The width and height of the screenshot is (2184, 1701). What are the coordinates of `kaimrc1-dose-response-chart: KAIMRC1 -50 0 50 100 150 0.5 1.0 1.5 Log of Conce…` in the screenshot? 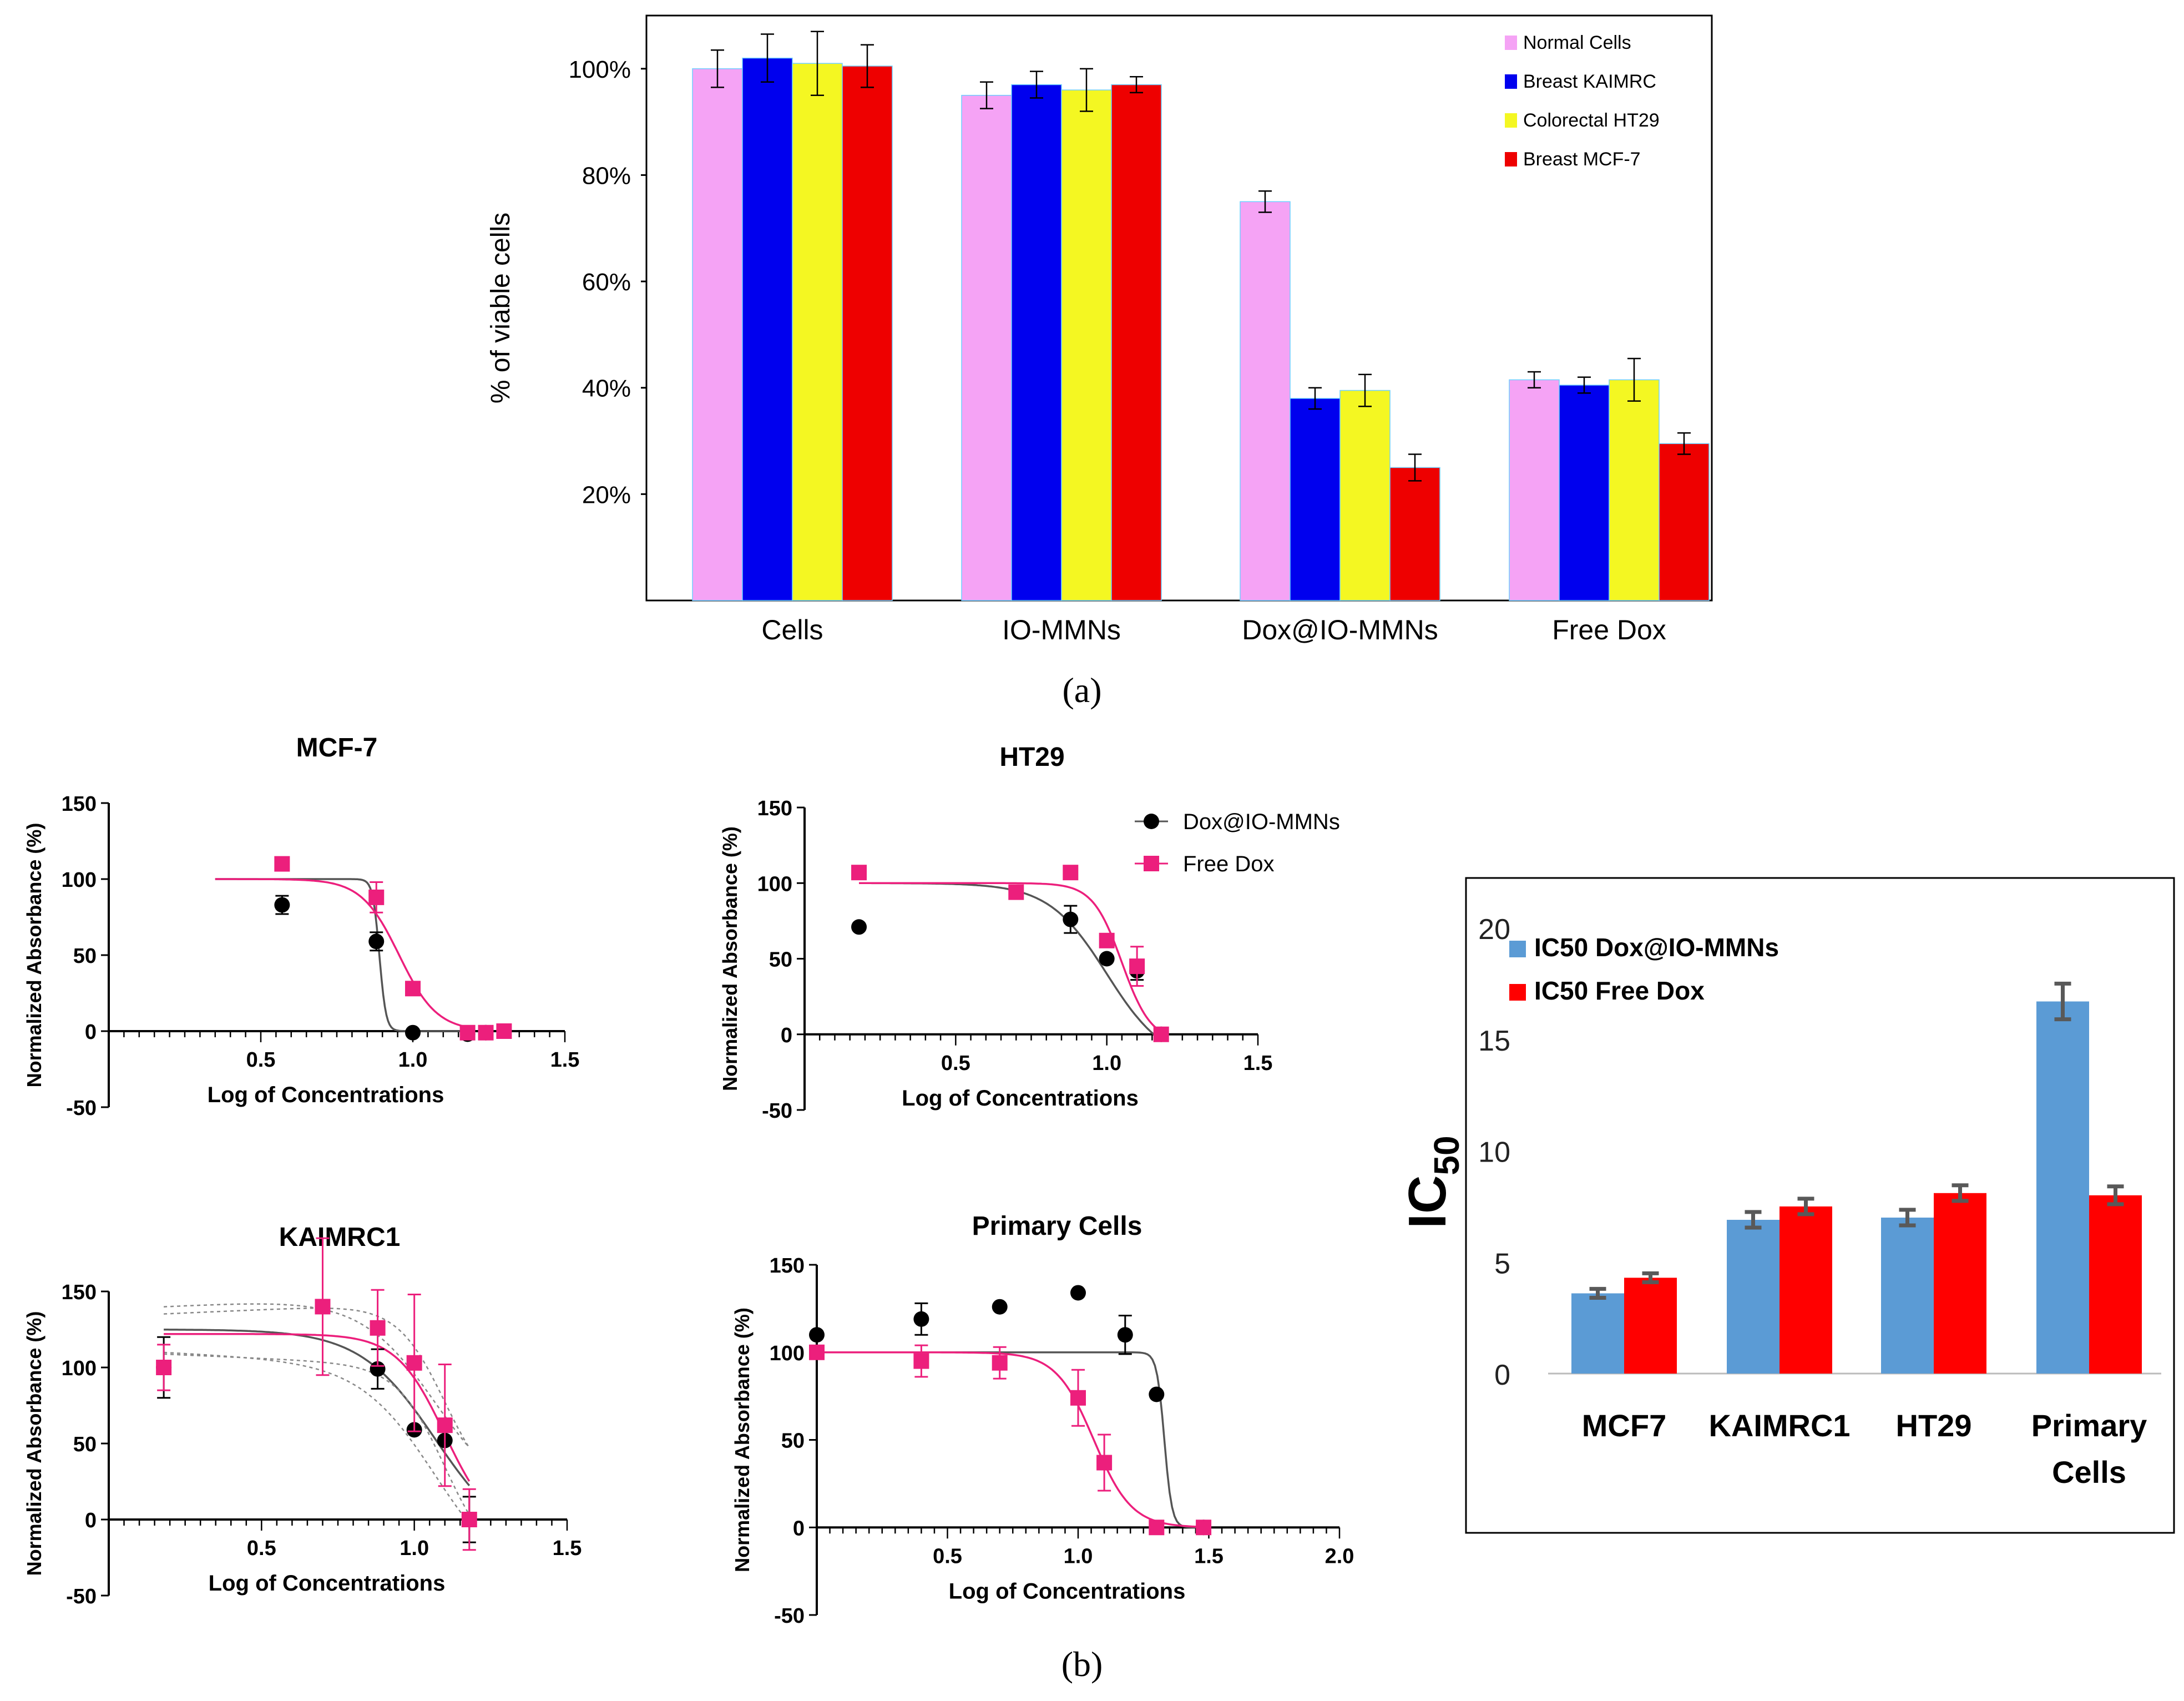 It's located at (302, 1415).